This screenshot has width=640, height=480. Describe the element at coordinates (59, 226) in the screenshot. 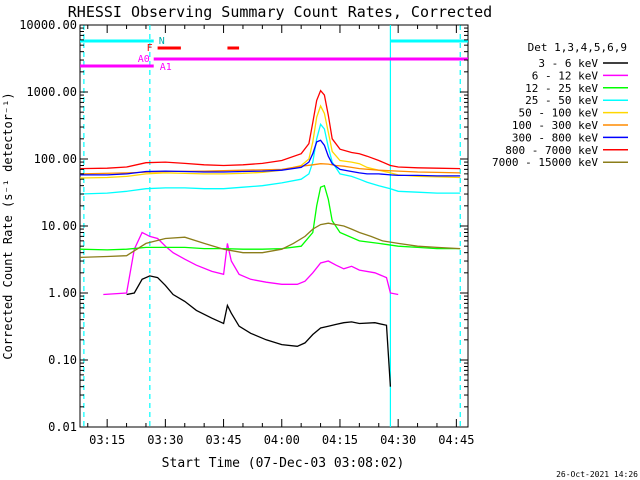

I see `y-tick-label: 10.00` at that location.